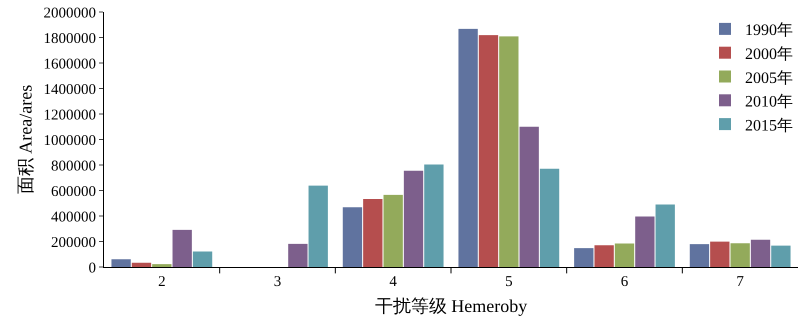 The width and height of the screenshot is (800, 321). What do you see at coordinates (70, 13) in the screenshot?
I see `y-tick-label: 2000000` at bounding box center [70, 13].